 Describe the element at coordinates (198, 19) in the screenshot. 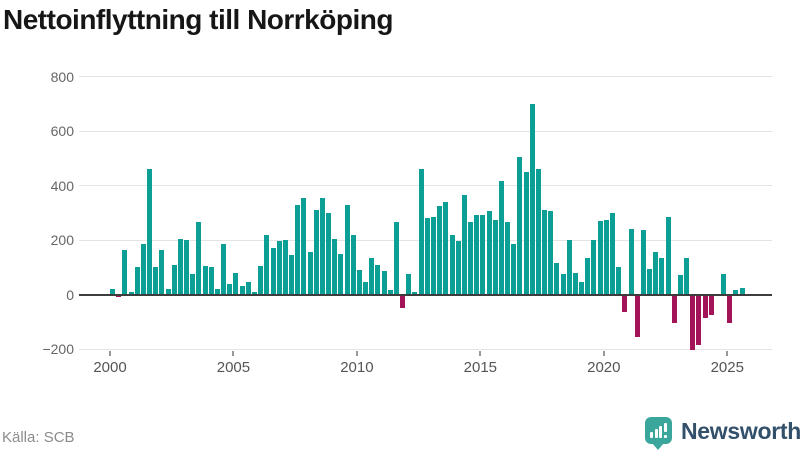

I see `chart-title: Nettoinflyttning till Norrköping` at that location.